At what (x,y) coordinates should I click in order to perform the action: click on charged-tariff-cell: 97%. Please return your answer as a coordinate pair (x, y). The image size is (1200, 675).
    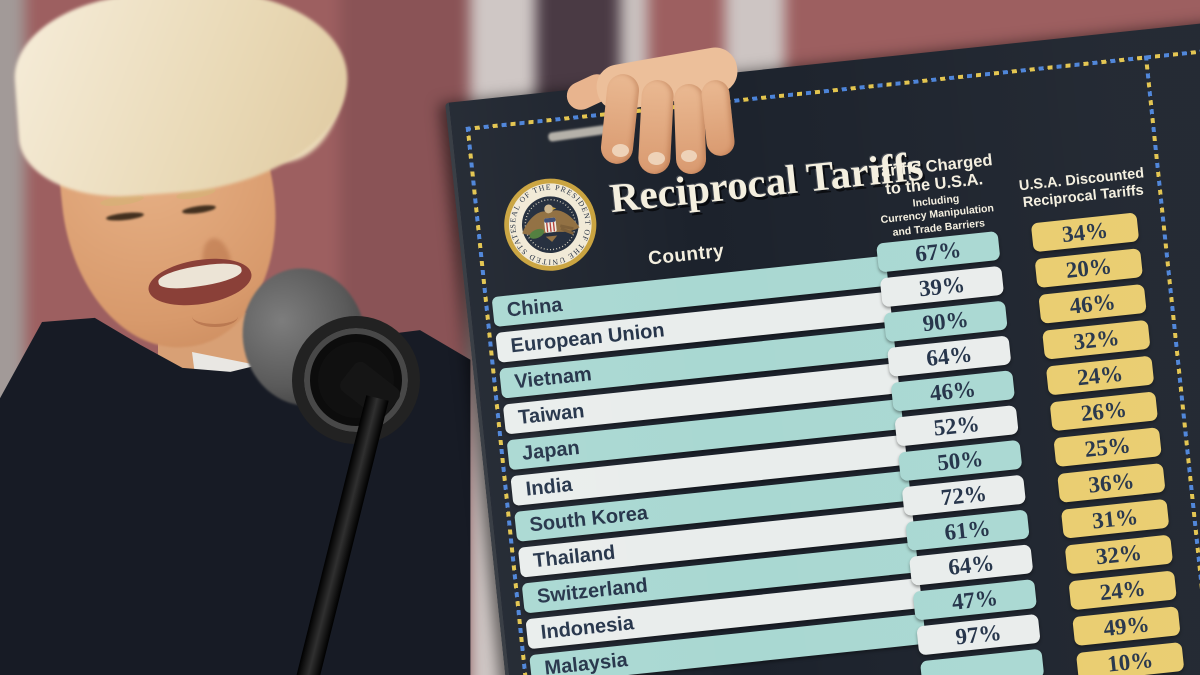
    Looking at the image, I should click on (978, 634).